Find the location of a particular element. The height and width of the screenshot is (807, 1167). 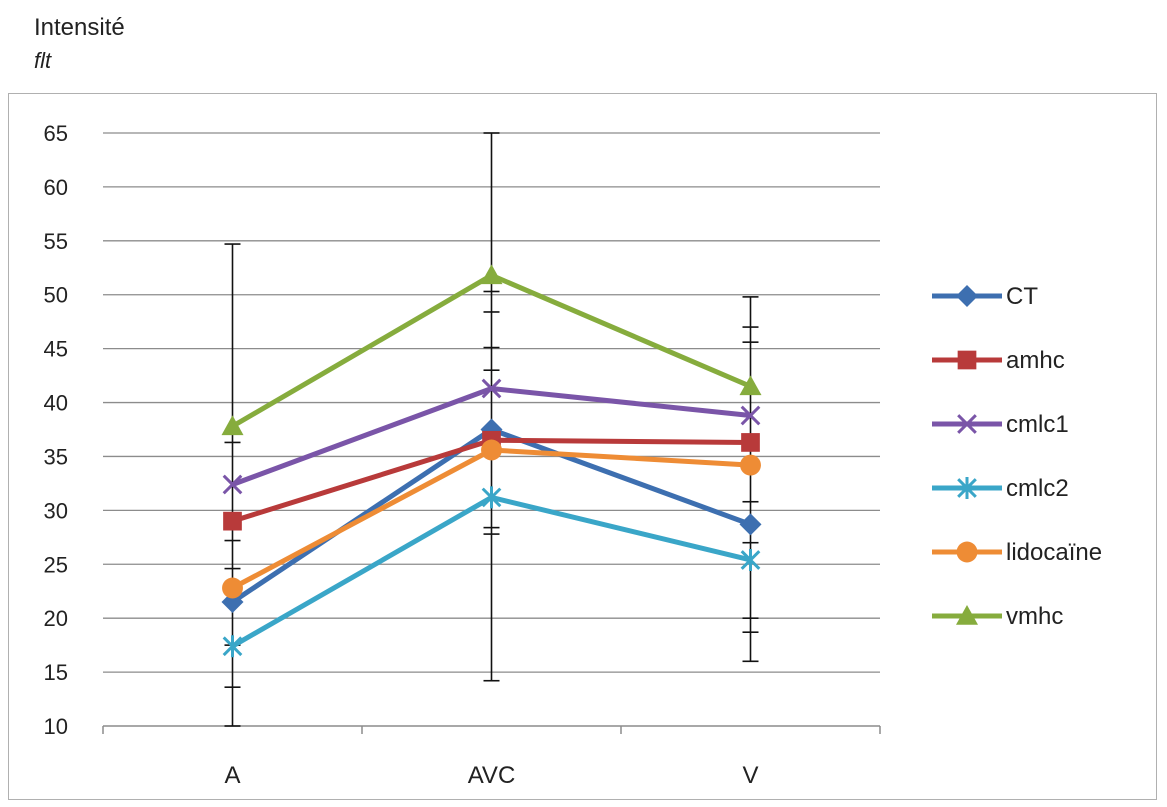

legend-marker-vmhc is located at coordinates (967, 615).